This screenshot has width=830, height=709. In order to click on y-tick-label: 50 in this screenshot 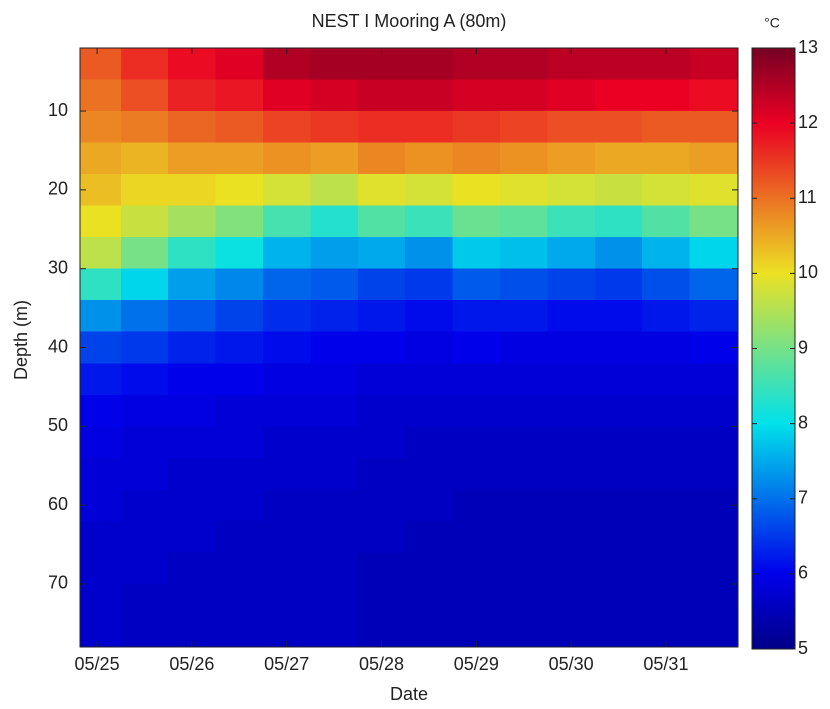, I will do `click(58, 425)`.